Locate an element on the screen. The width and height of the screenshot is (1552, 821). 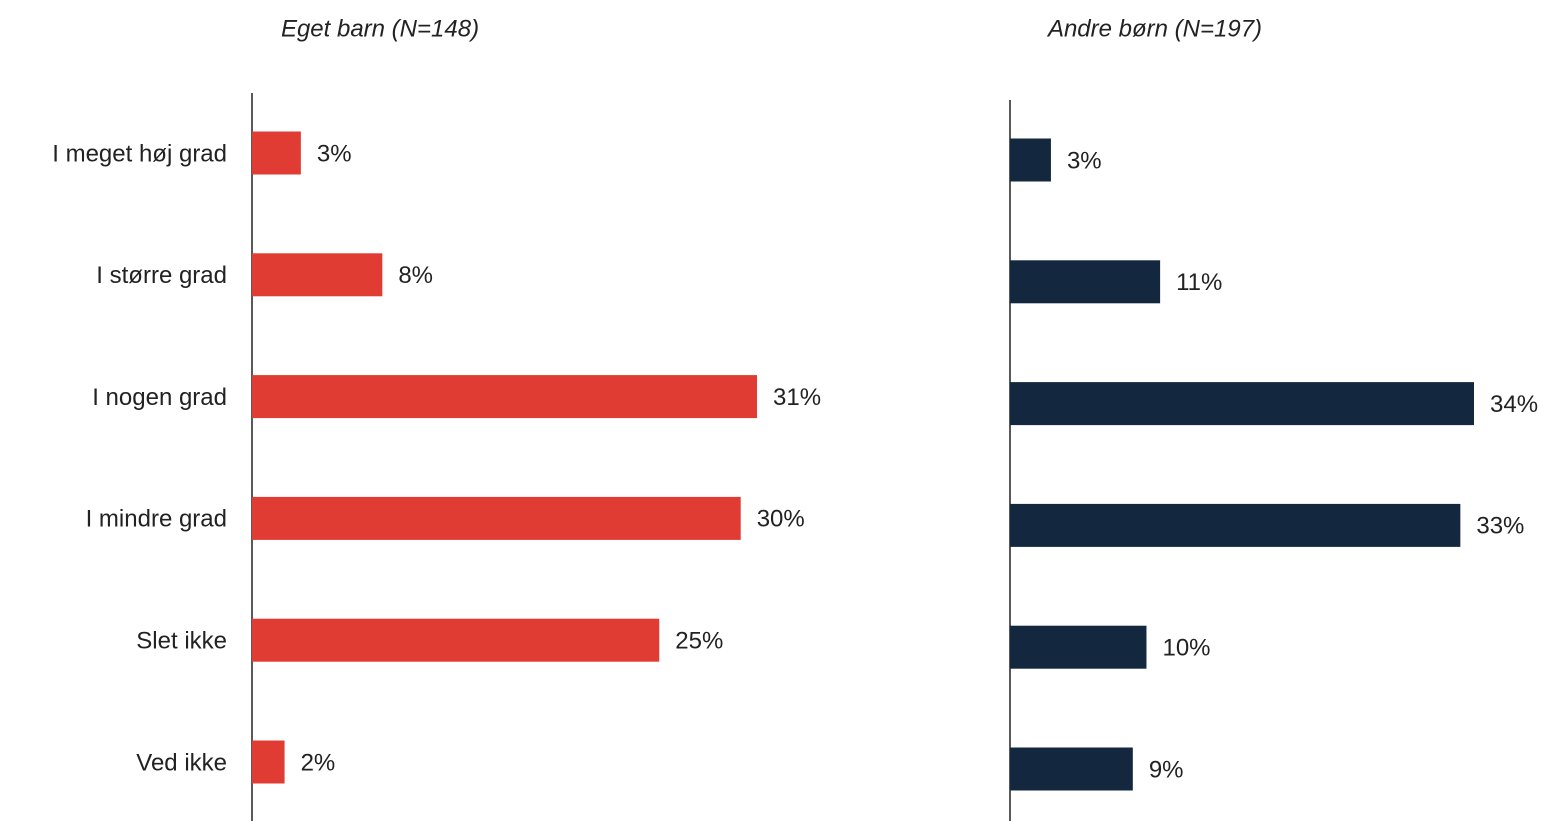
category-label: Ved ikke is located at coordinates (181, 762).